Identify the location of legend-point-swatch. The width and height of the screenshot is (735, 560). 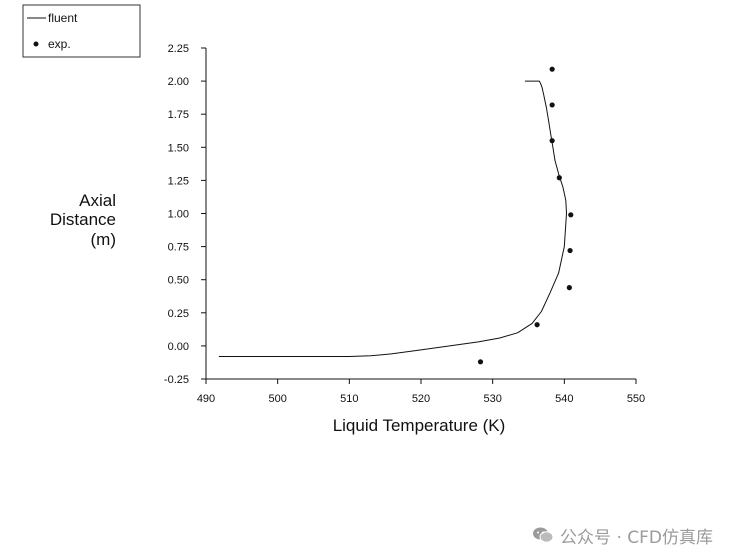
(36, 44).